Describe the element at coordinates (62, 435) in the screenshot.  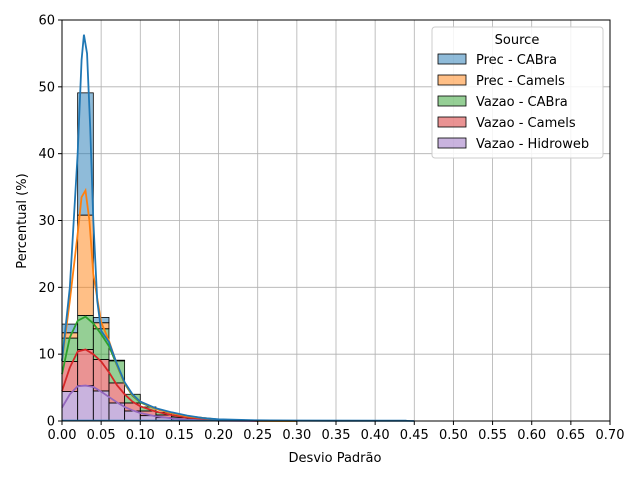
I see `x-tick-label: 0.00` at that location.